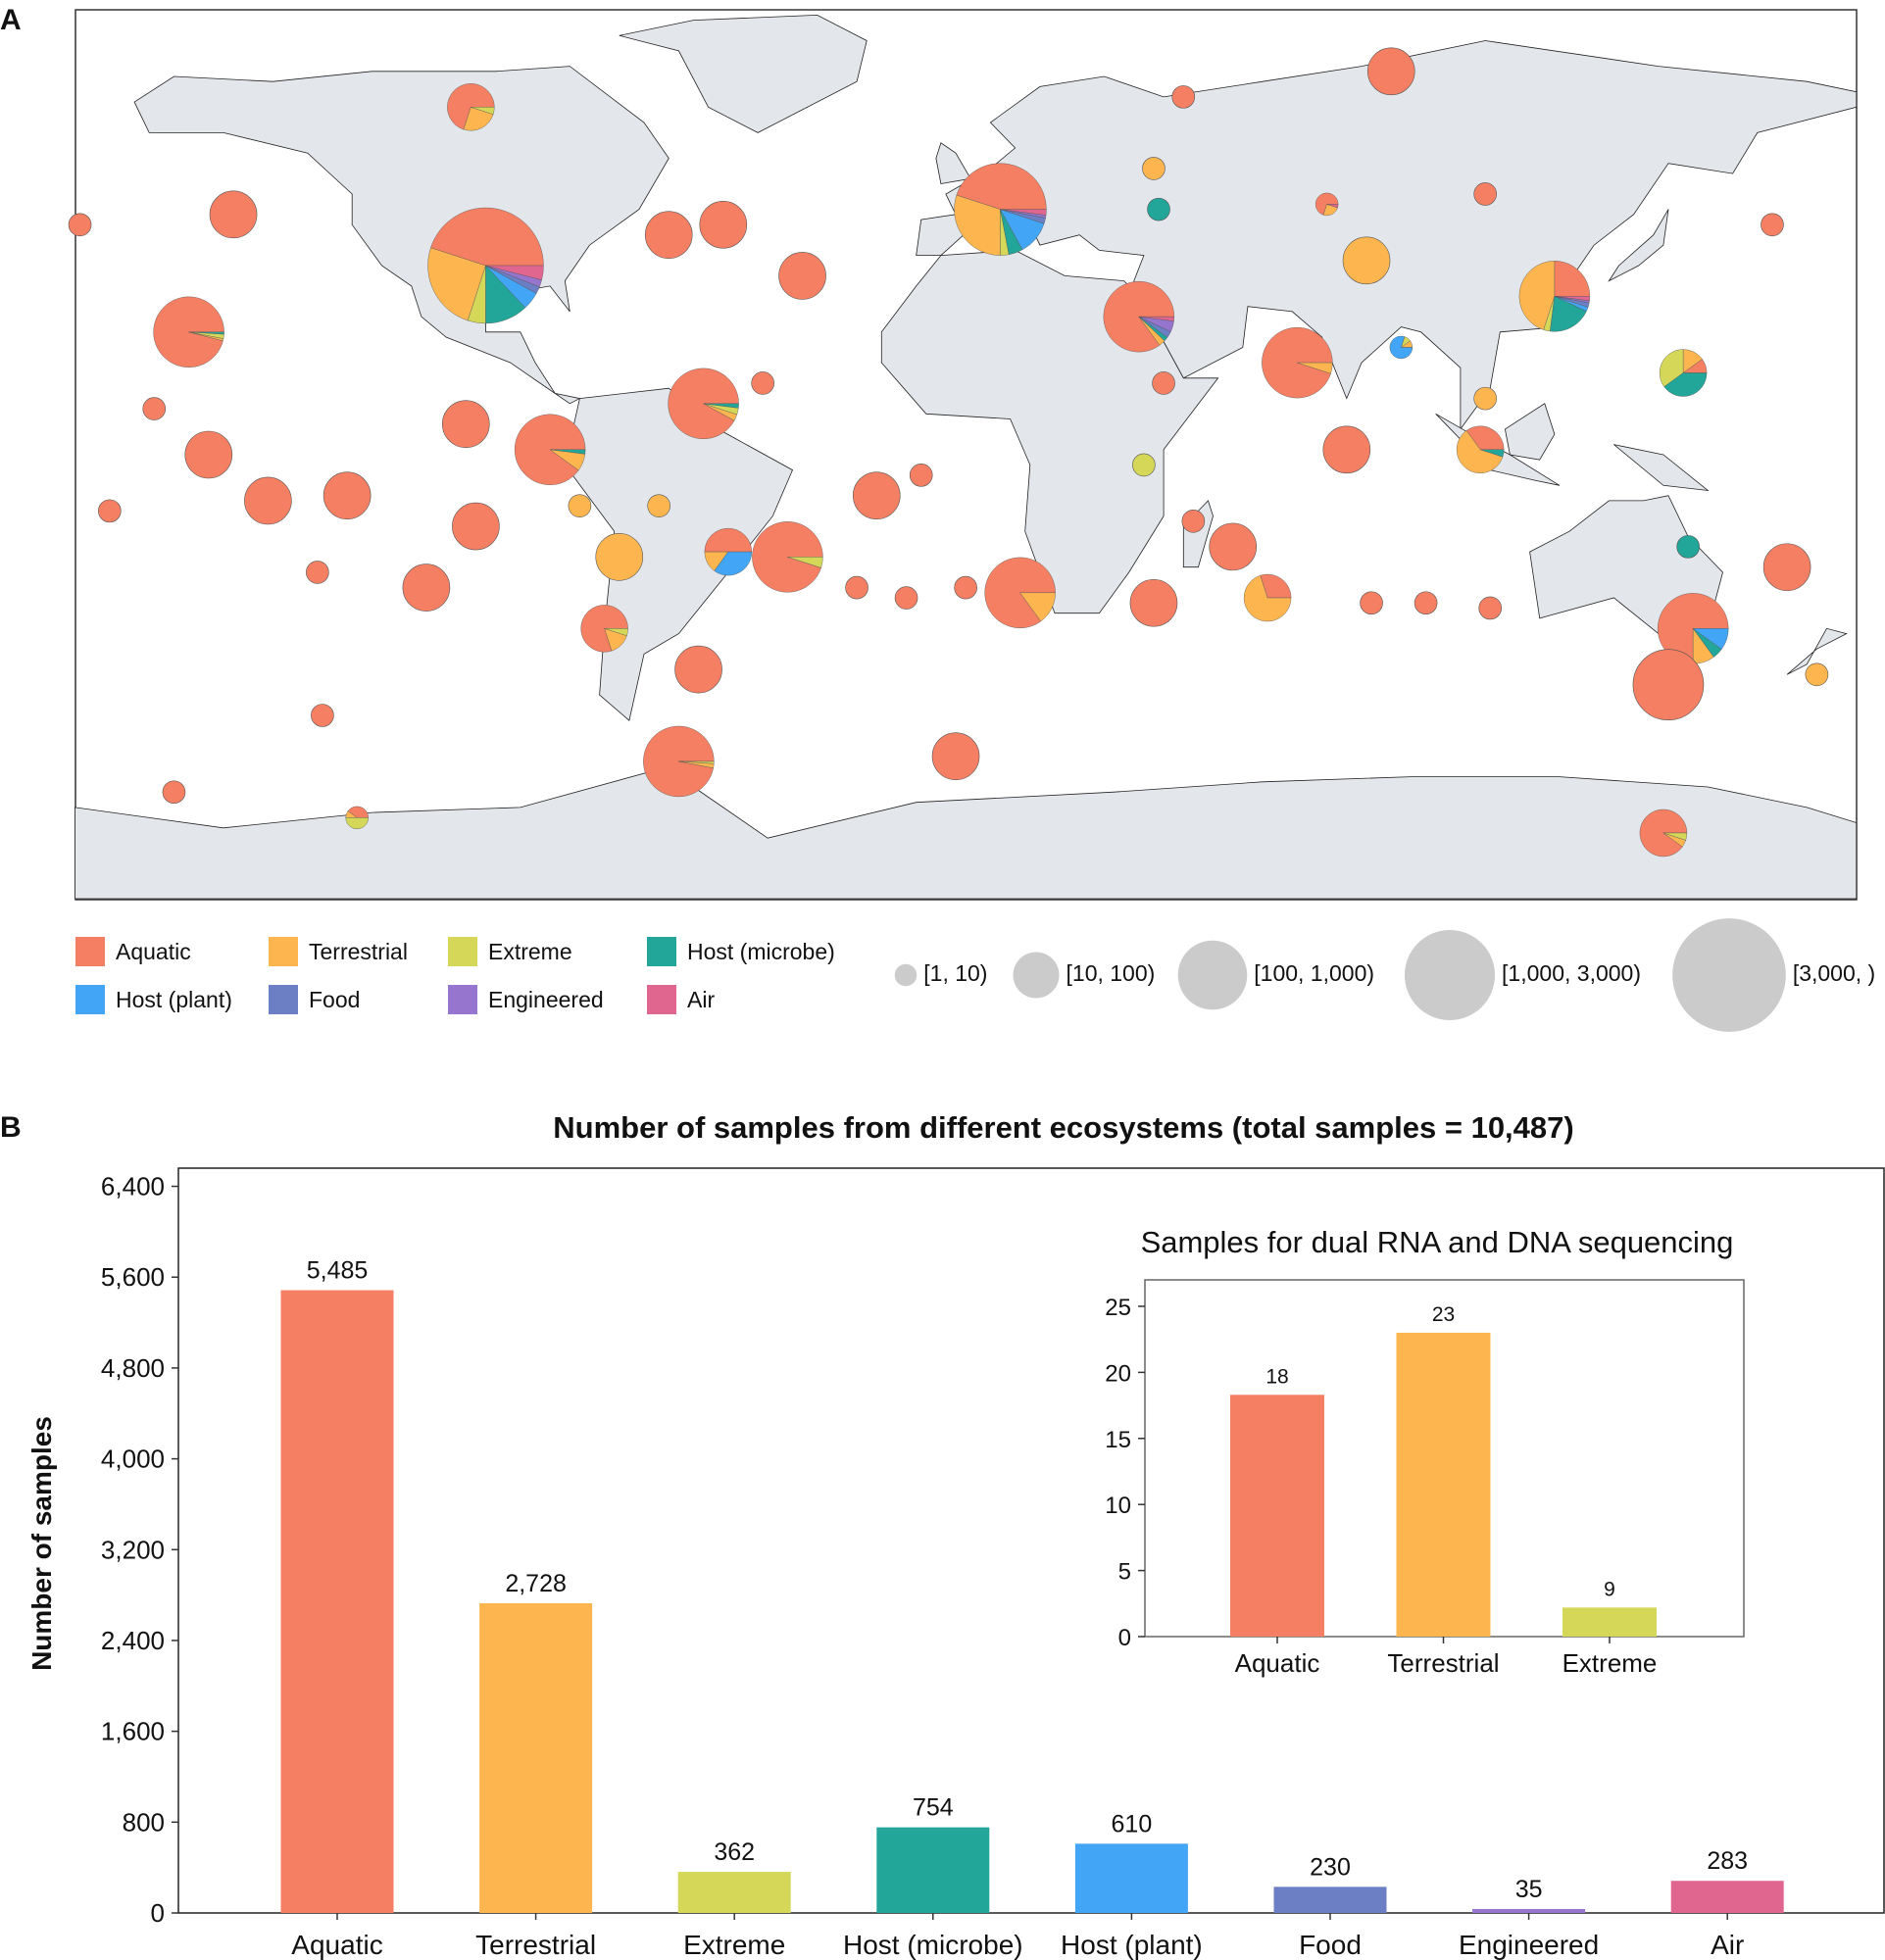 The image size is (1885, 1960). What do you see at coordinates (1529, 1889) in the screenshot?
I see `data-label: 35` at bounding box center [1529, 1889].